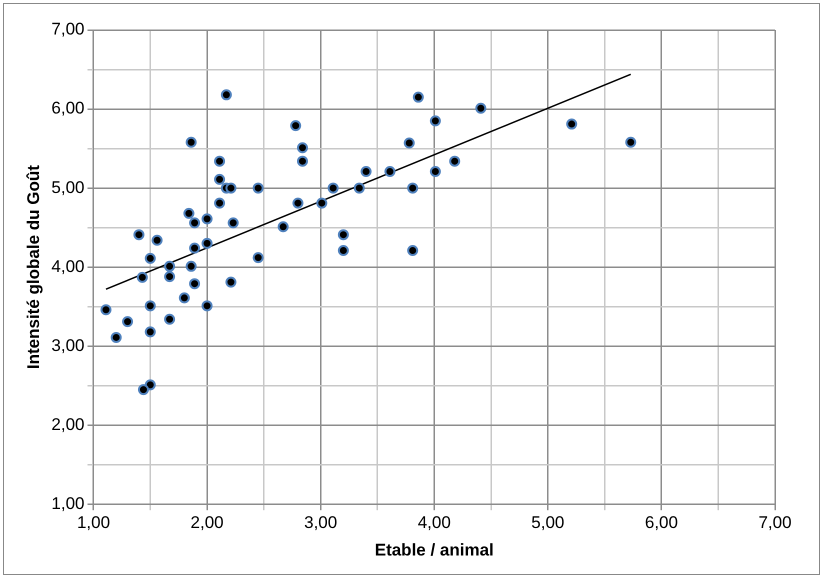 The width and height of the screenshot is (825, 580). I want to click on y-tick-label: 5,00, so click(67, 187).